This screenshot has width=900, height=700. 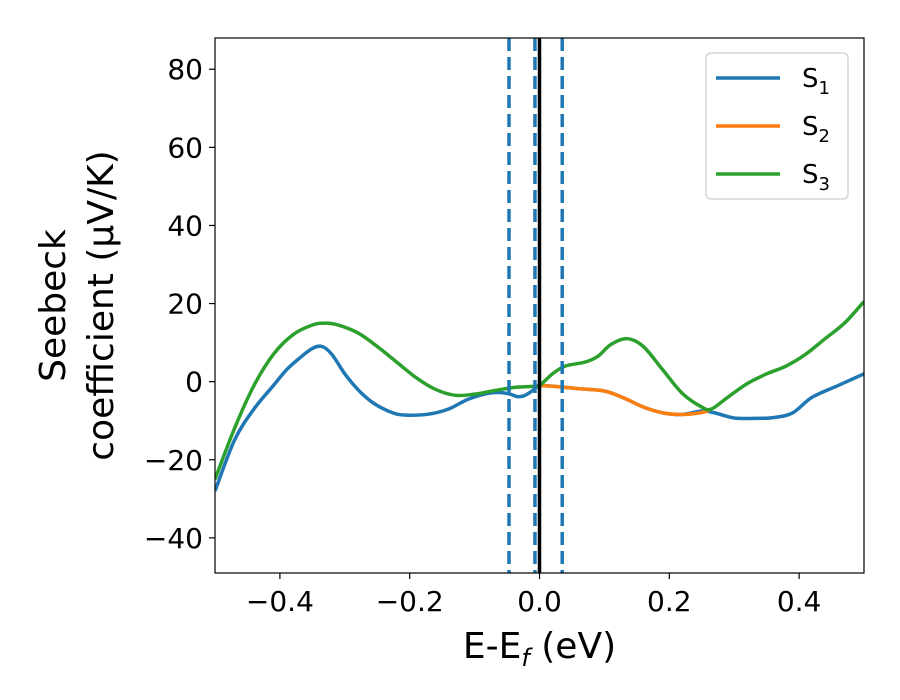 What do you see at coordinates (625, 400) in the screenshot?
I see `series-line-s2` at bounding box center [625, 400].